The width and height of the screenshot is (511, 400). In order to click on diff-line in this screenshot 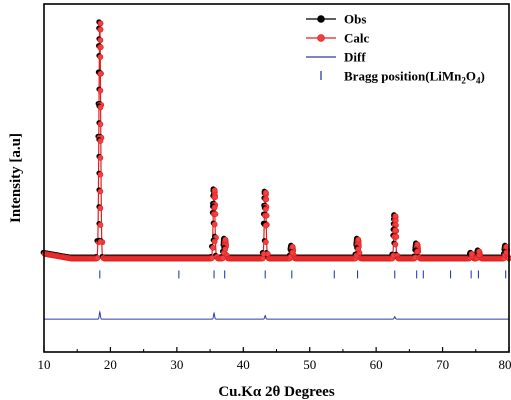, I will do `click(276, 315)`.